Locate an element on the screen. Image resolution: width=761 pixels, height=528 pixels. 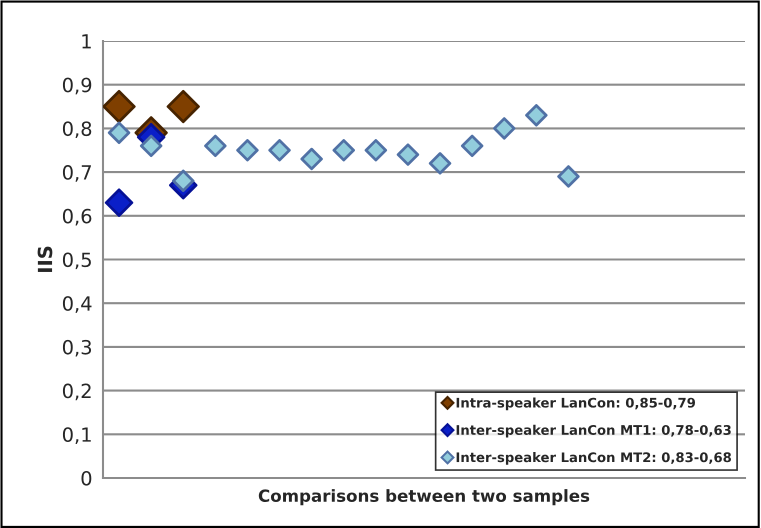
y-tick-label: 0,9 is located at coordinates (77, 86).